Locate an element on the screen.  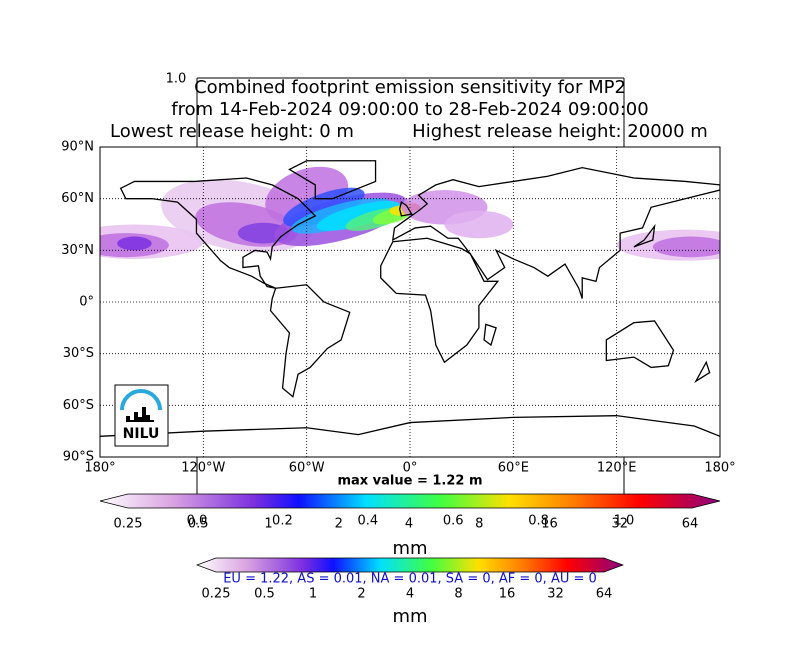
lon-label: 0° is located at coordinates (410, 468).